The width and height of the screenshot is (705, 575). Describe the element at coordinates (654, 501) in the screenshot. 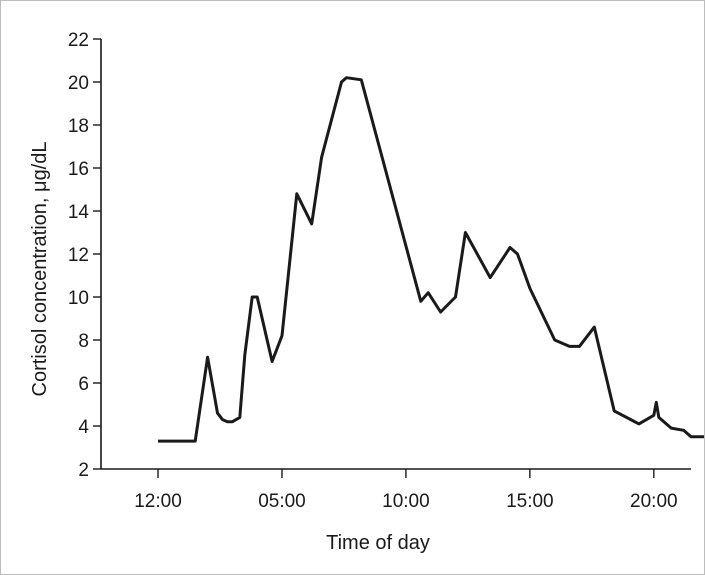

I see `x-tick-label: 20:00` at that location.